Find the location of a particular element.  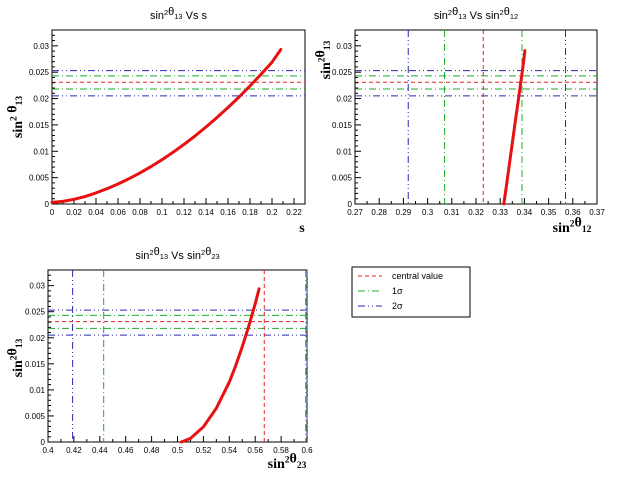

x-tick-label: 0.34 is located at coordinates (525, 212).